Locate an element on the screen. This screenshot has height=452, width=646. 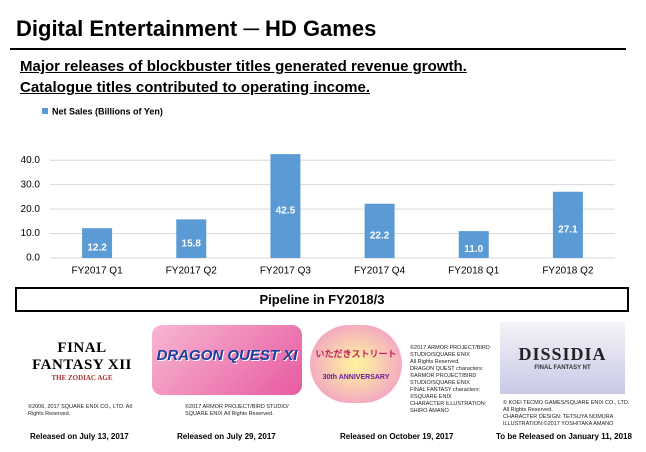
release-date: Released on July 29, 2017 is located at coordinates (226, 436).